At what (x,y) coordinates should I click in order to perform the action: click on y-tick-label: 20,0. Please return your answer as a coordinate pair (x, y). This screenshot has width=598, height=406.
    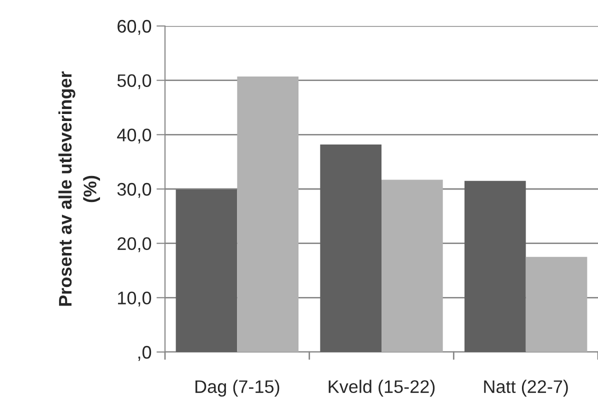
    Looking at the image, I should click on (135, 244).